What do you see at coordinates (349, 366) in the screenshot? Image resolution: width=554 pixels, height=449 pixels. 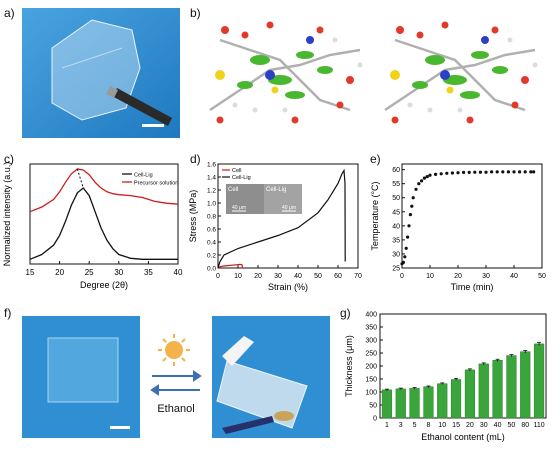 I see `y-axis-label: Thickness (μm)` at bounding box center [349, 366].